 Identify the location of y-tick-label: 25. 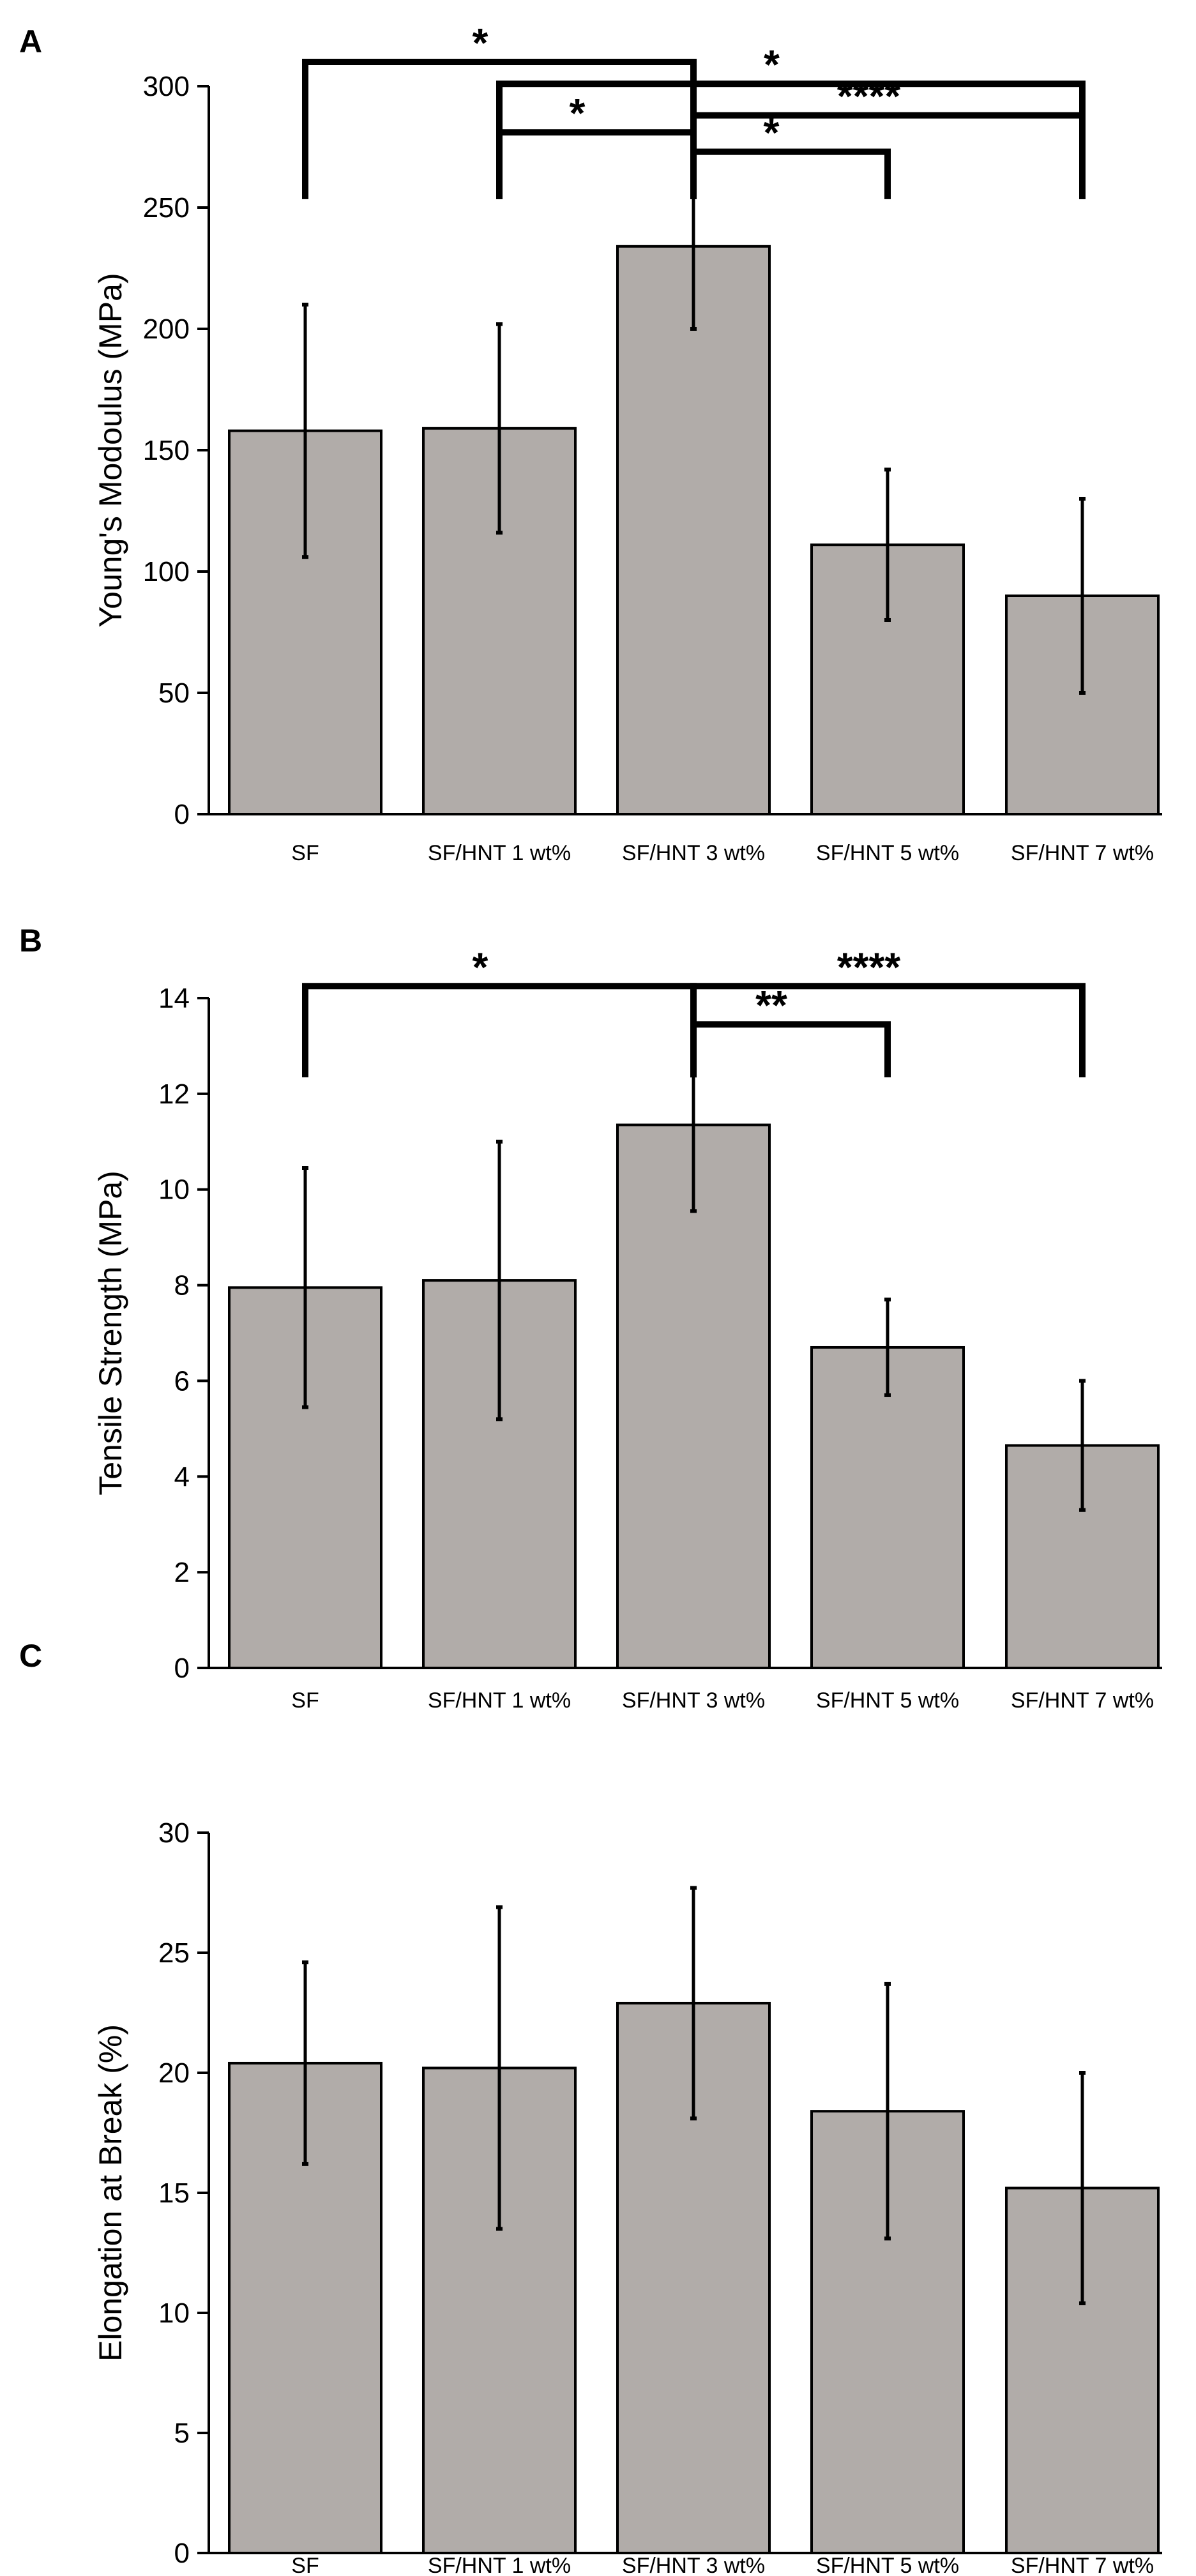
(174, 1953).